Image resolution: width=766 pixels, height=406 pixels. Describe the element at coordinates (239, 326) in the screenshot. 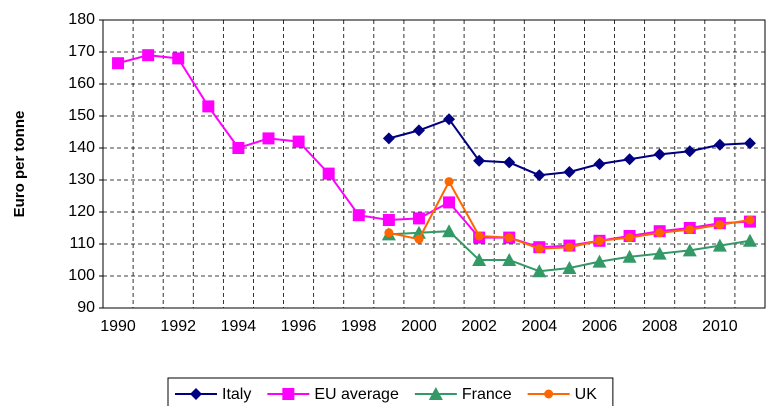

I see `x-tick-label: 1994` at that location.